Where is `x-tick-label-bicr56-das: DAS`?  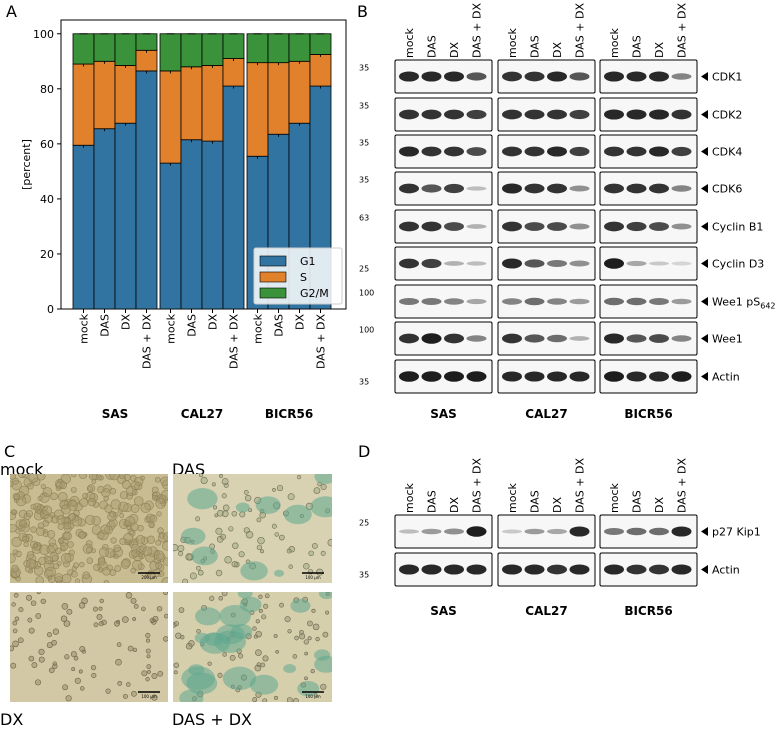
x-tick-label-bicr56-das: DAS is located at coordinates (279, 325).